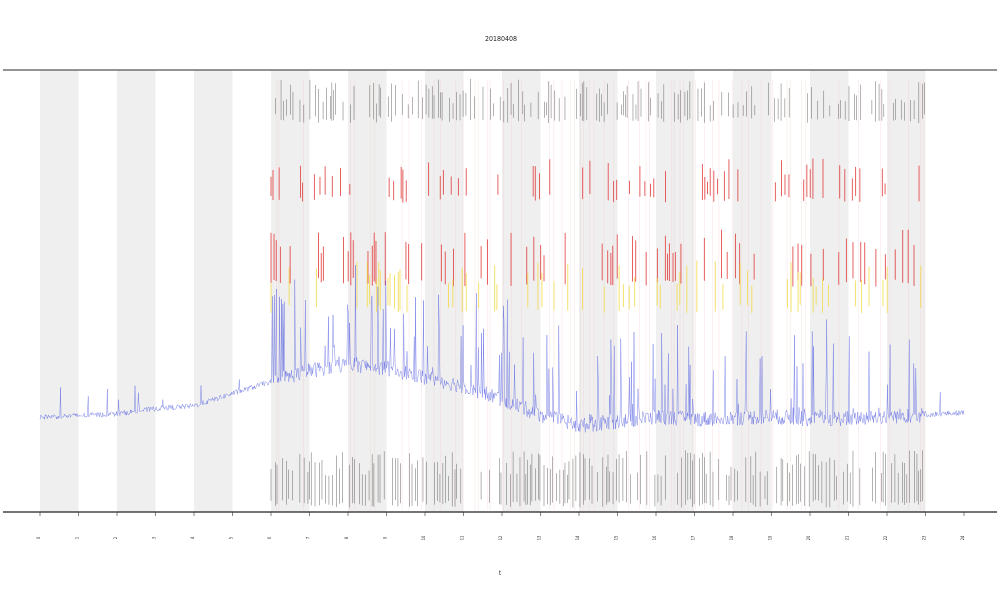 The image size is (1000, 600). Describe the element at coordinates (693, 538) in the screenshot. I see `x-tick-label-17: 17` at that location.